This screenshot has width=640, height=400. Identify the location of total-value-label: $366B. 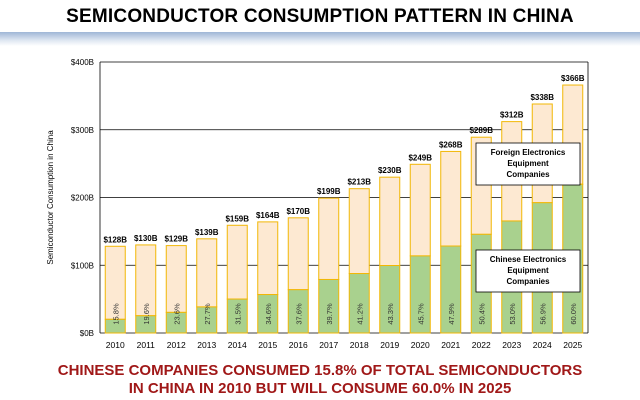
(573, 78).